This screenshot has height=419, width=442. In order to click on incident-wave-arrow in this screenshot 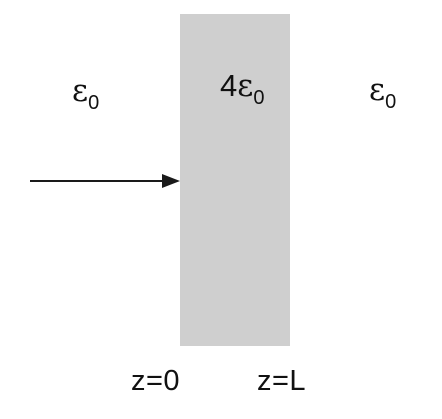, I will do `click(105, 181)`.